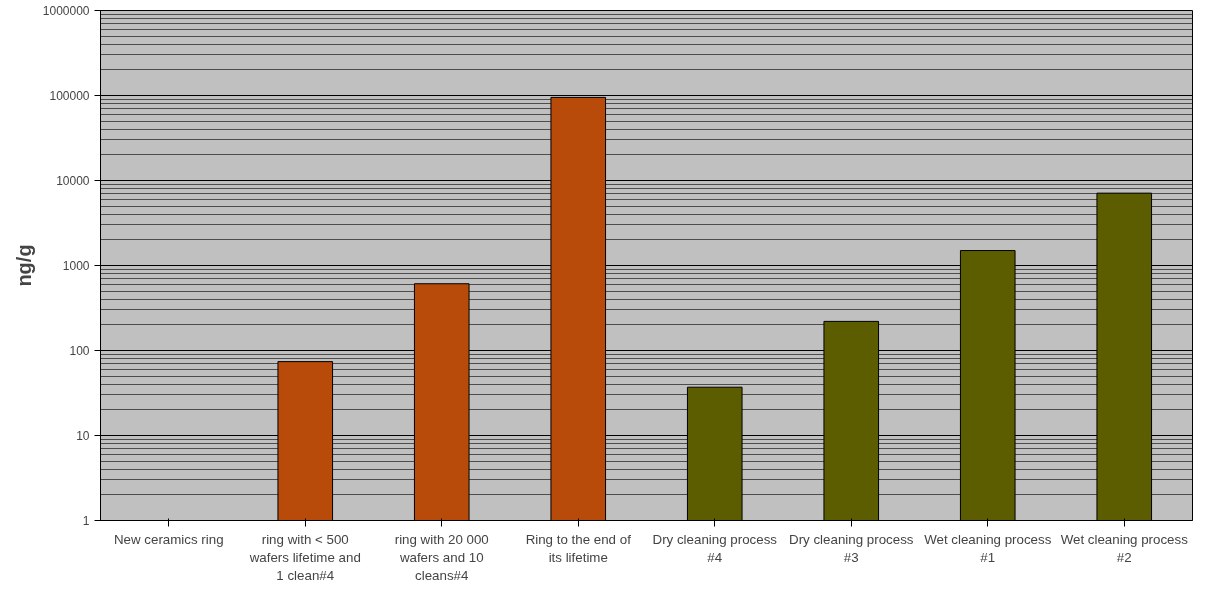 The height and width of the screenshot is (602, 1207). What do you see at coordinates (76, 266) in the screenshot?
I see `y-tick-label: 1000` at bounding box center [76, 266].